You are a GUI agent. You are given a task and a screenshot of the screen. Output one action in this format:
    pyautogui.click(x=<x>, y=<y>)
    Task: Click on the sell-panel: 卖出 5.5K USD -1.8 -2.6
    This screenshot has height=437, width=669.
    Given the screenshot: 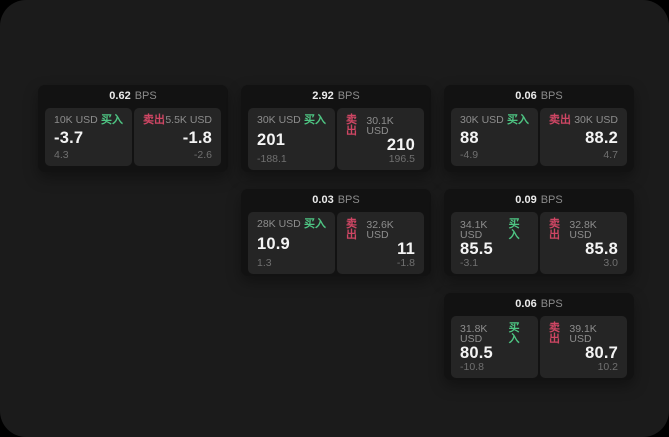 What is the action you would take?
    pyautogui.click(x=177, y=137)
    